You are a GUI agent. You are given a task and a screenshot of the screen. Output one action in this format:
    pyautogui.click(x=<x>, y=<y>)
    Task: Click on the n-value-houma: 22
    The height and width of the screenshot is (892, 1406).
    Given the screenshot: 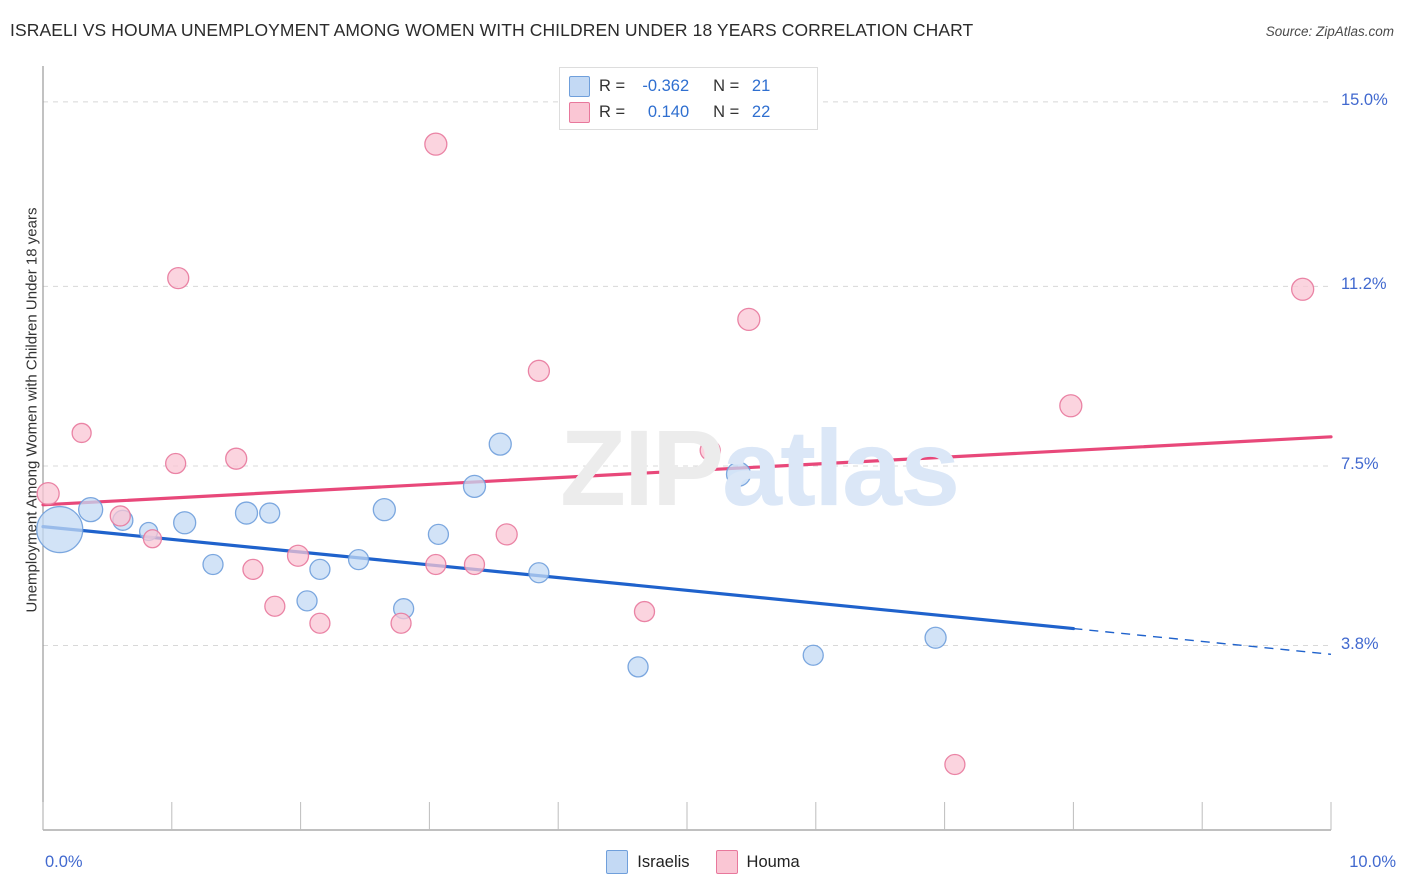 What is the action you would take?
    pyautogui.click(x=761, y=111)
    